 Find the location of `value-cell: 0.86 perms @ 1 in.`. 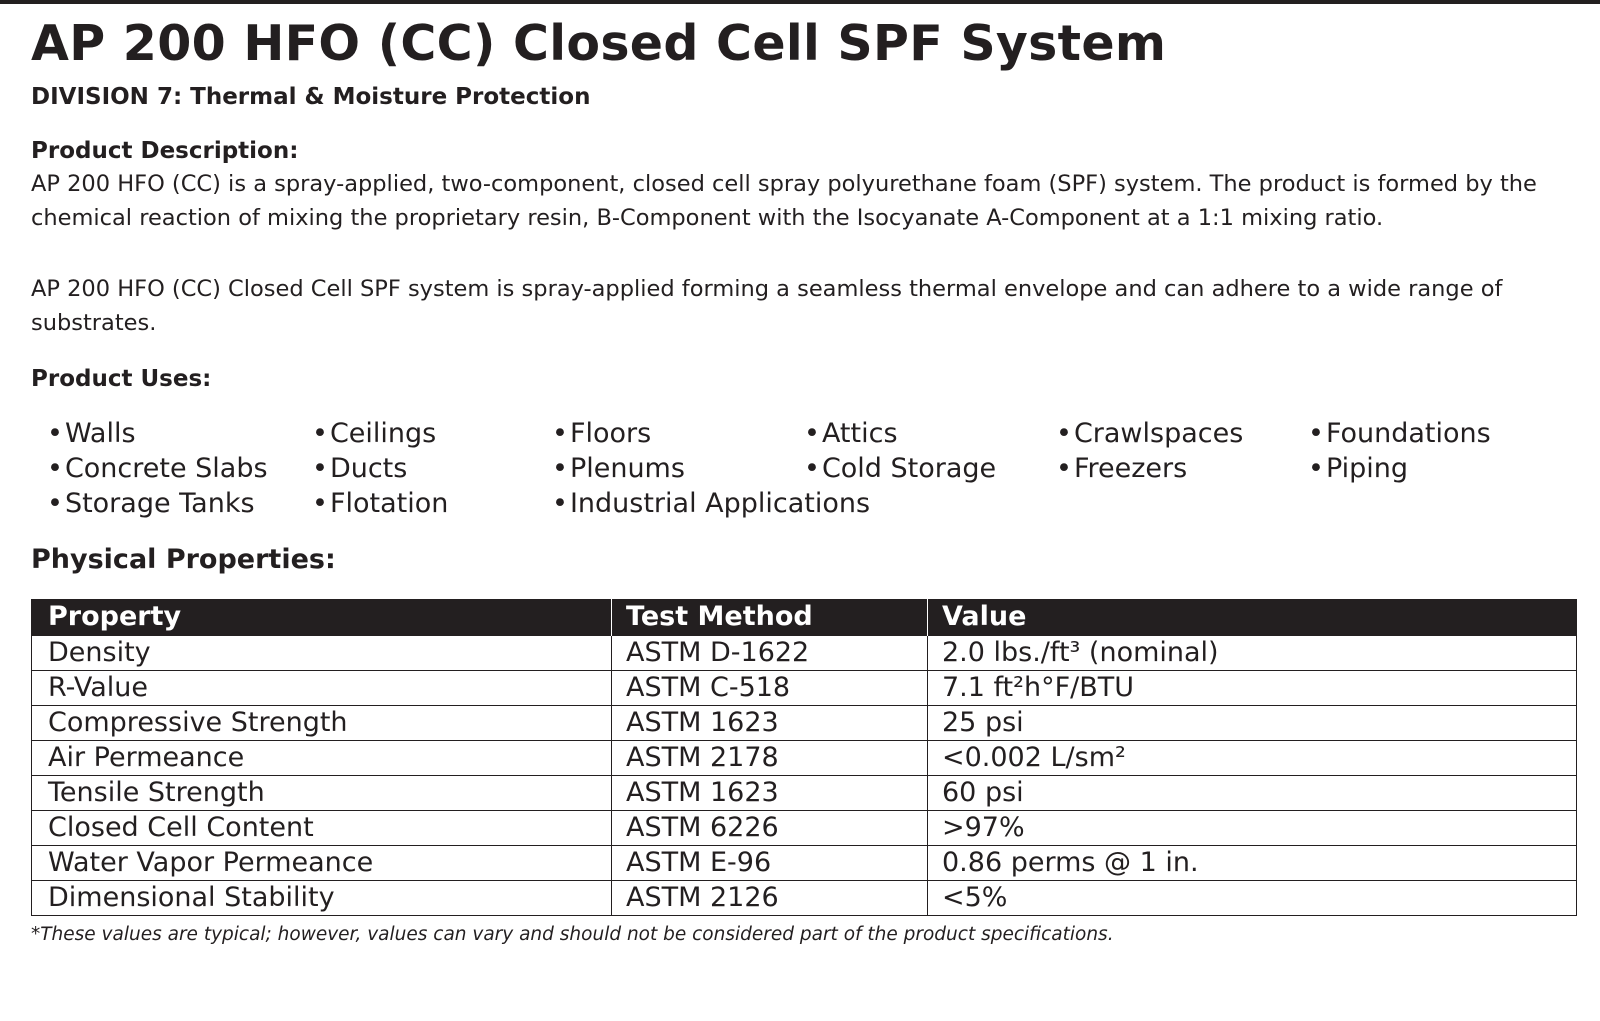

value-cell: 0.86 perms @ 1 in. is located at coordinates (1252, 863).